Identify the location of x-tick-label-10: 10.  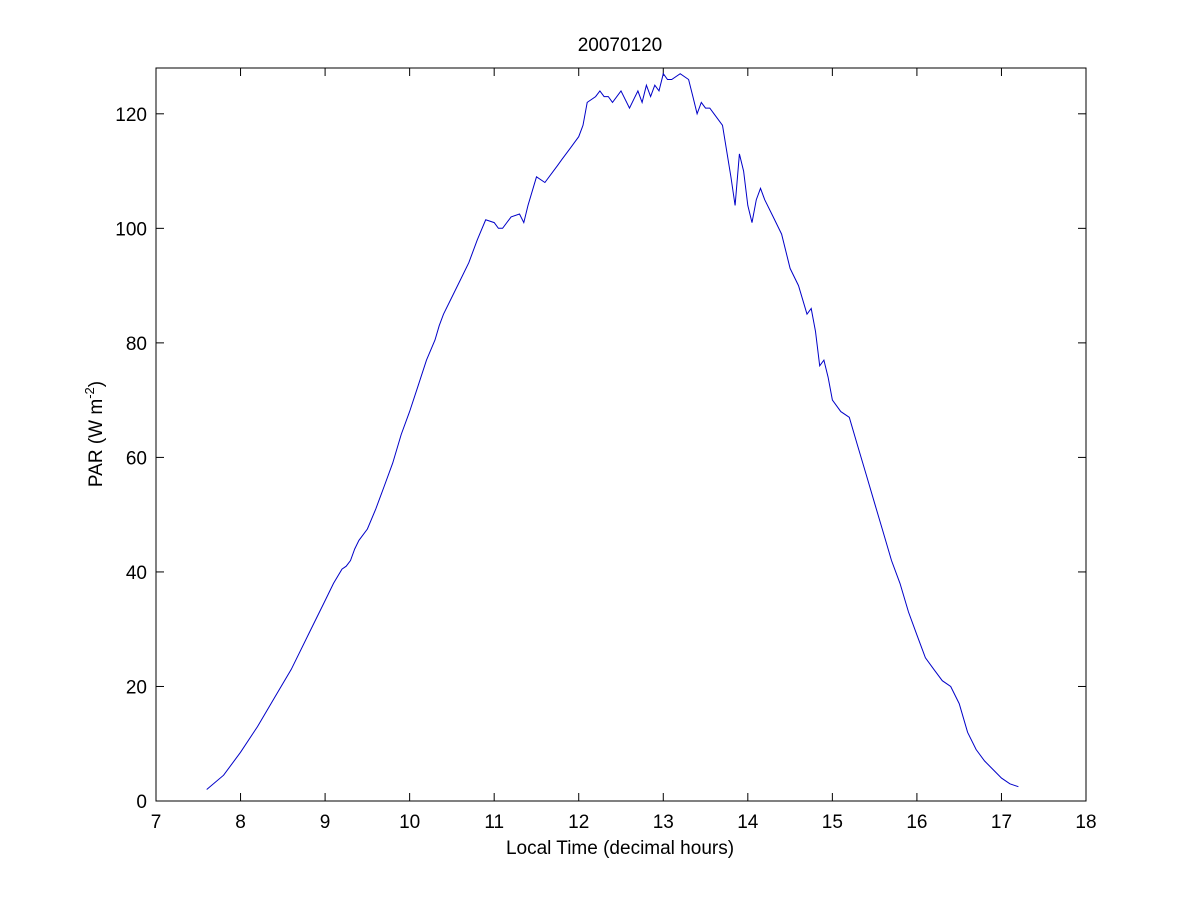
(409, 822).